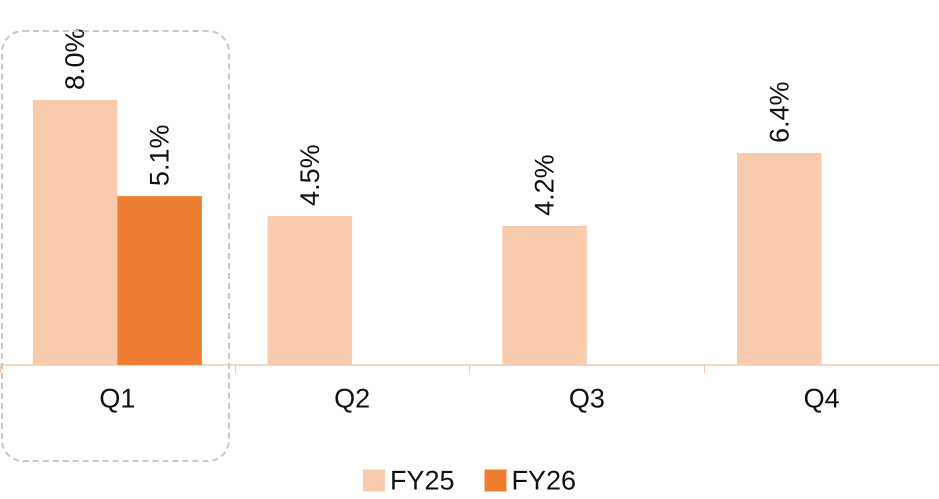 The height and width of the screenshot is (499, 939). What do you see at coordinates (75, 59) in the screenshot?
I see `data-label: 8.0%` at bounding box center [75, 59].